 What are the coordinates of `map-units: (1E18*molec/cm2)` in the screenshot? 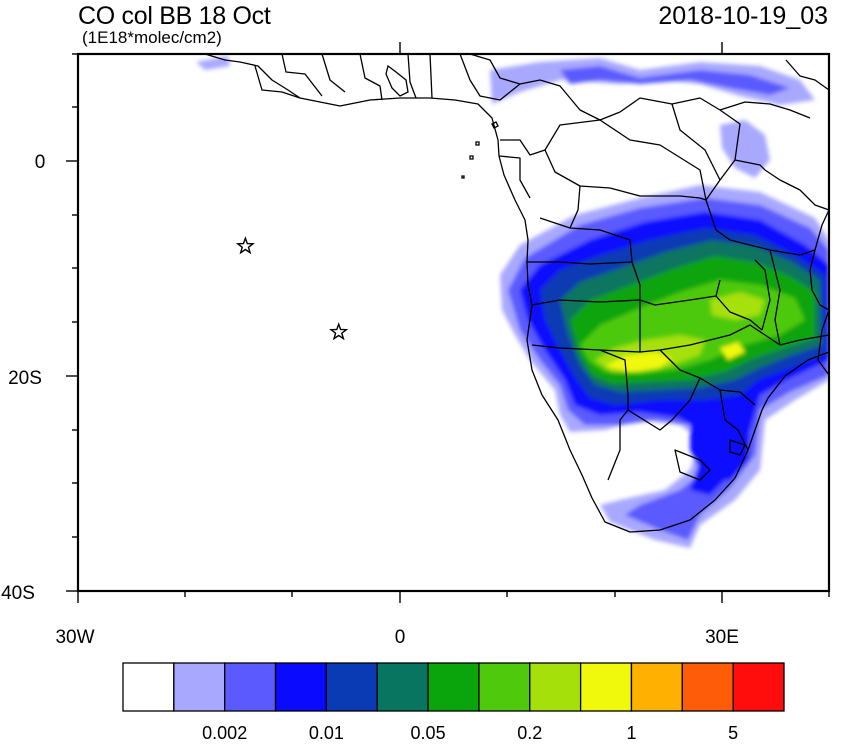 It's located at (152, 37).